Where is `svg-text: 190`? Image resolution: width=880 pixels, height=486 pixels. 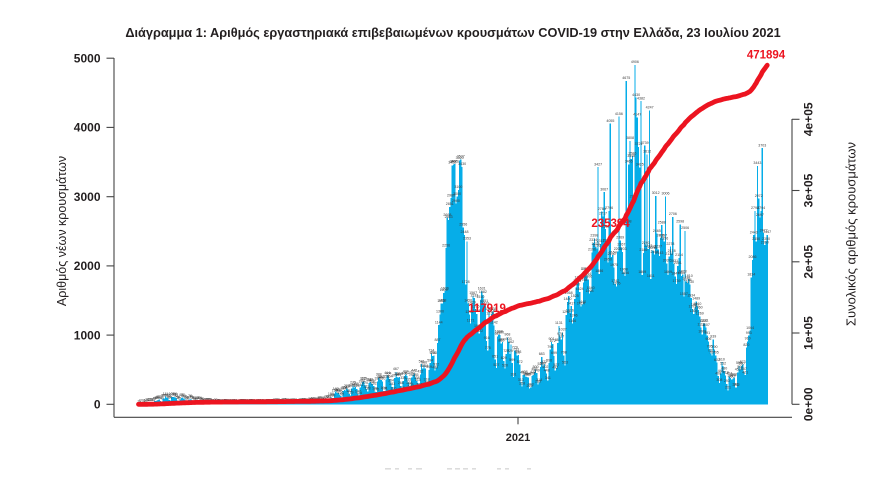
svg-text: 190 is located at coordinates (393, 388).